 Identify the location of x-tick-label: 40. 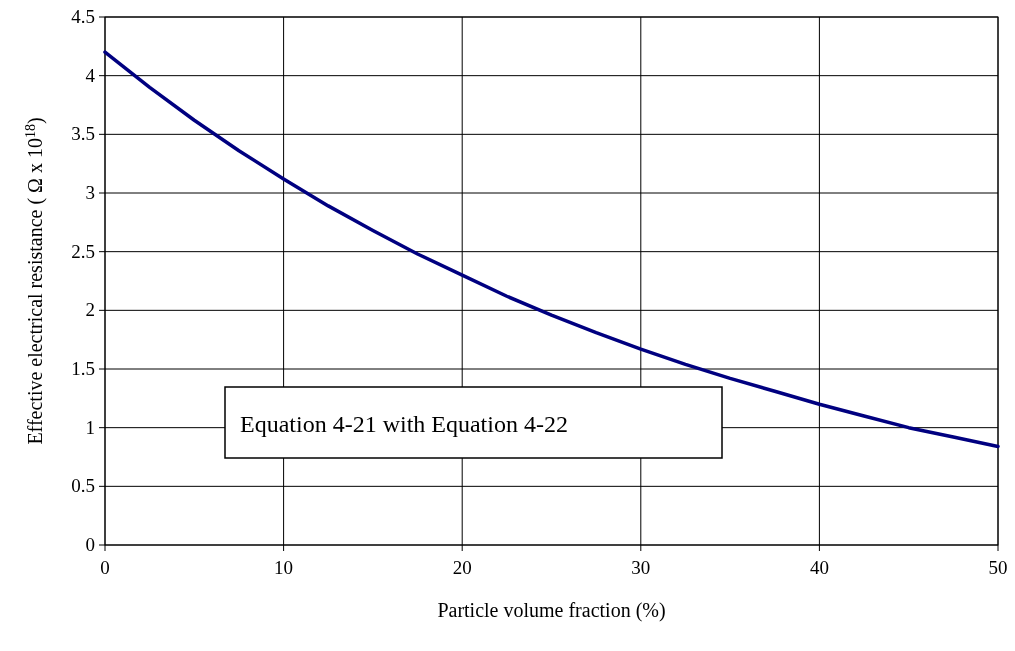
(819, 567).